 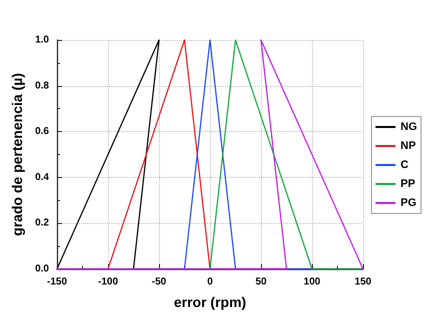 What do you see at coordinates (108, 282) in the screenshot?
I see `x-tick-label: -100` at bounding box center [108, 282].